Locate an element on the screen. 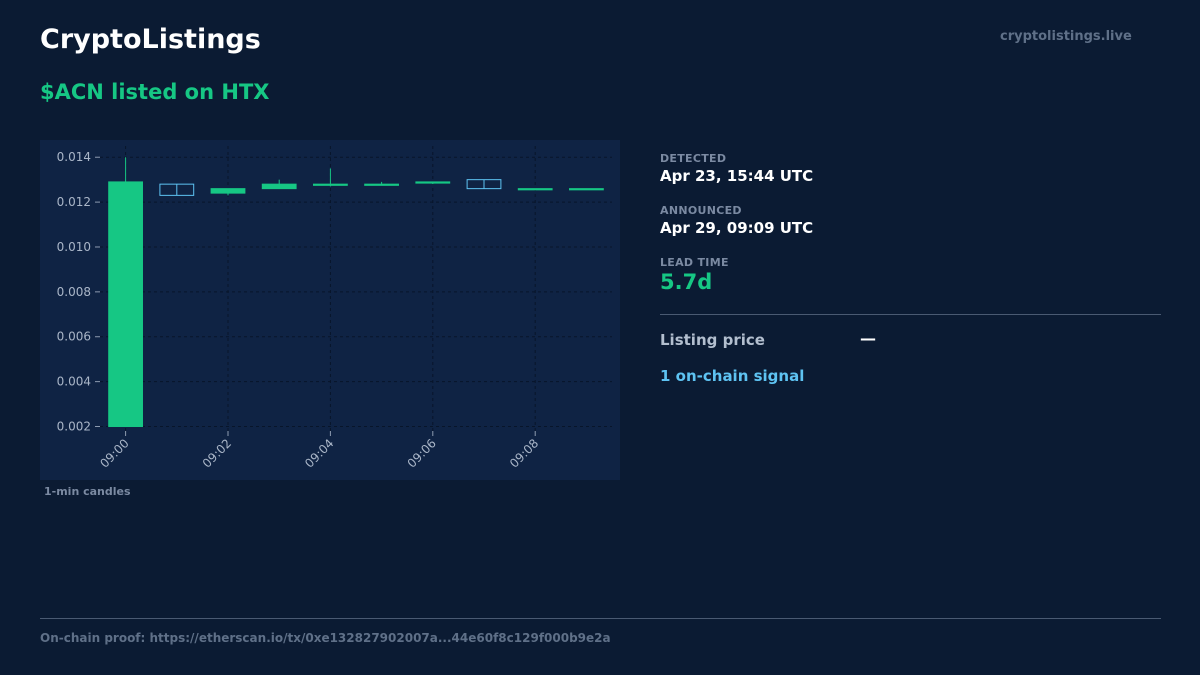 The height and width of the screenshot is (675, 1200). onchain-signal-link: 1 on-chain signal is located at coordinates (732, 376).